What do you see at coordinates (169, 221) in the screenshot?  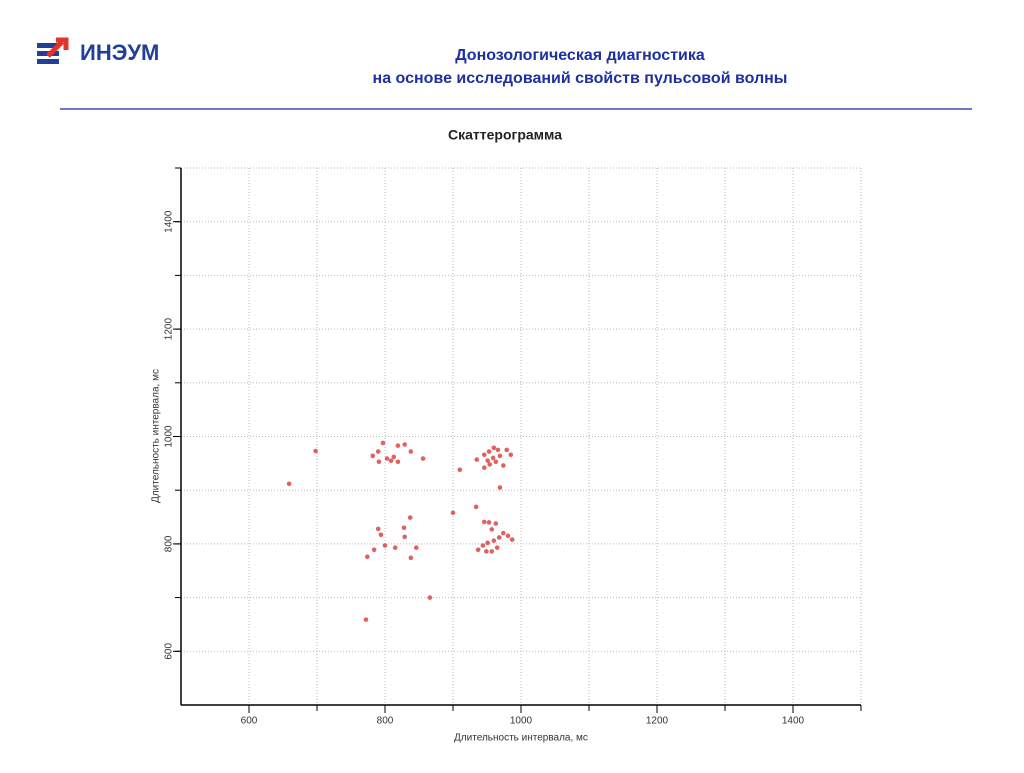 I see `y-tick-label: 1400` at bounding box center [169, 221].